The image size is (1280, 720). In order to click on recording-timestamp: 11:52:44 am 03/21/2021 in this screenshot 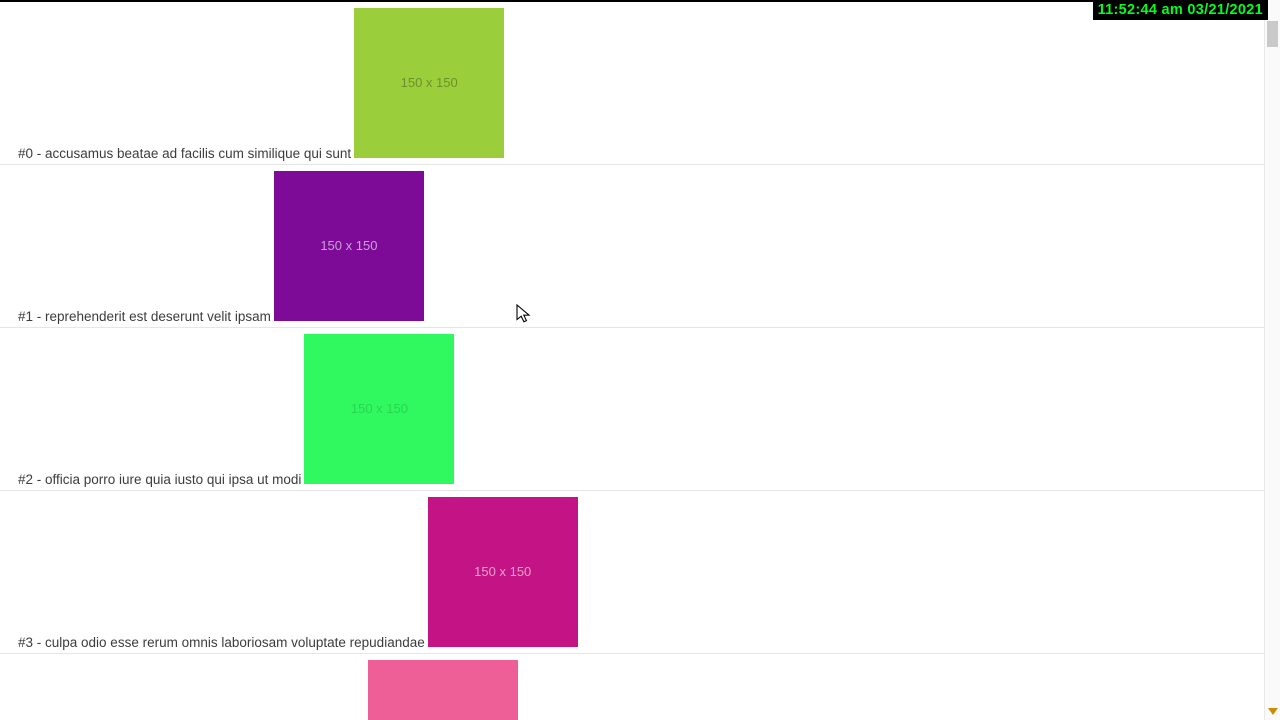, I will do `click(1180, 10)`.